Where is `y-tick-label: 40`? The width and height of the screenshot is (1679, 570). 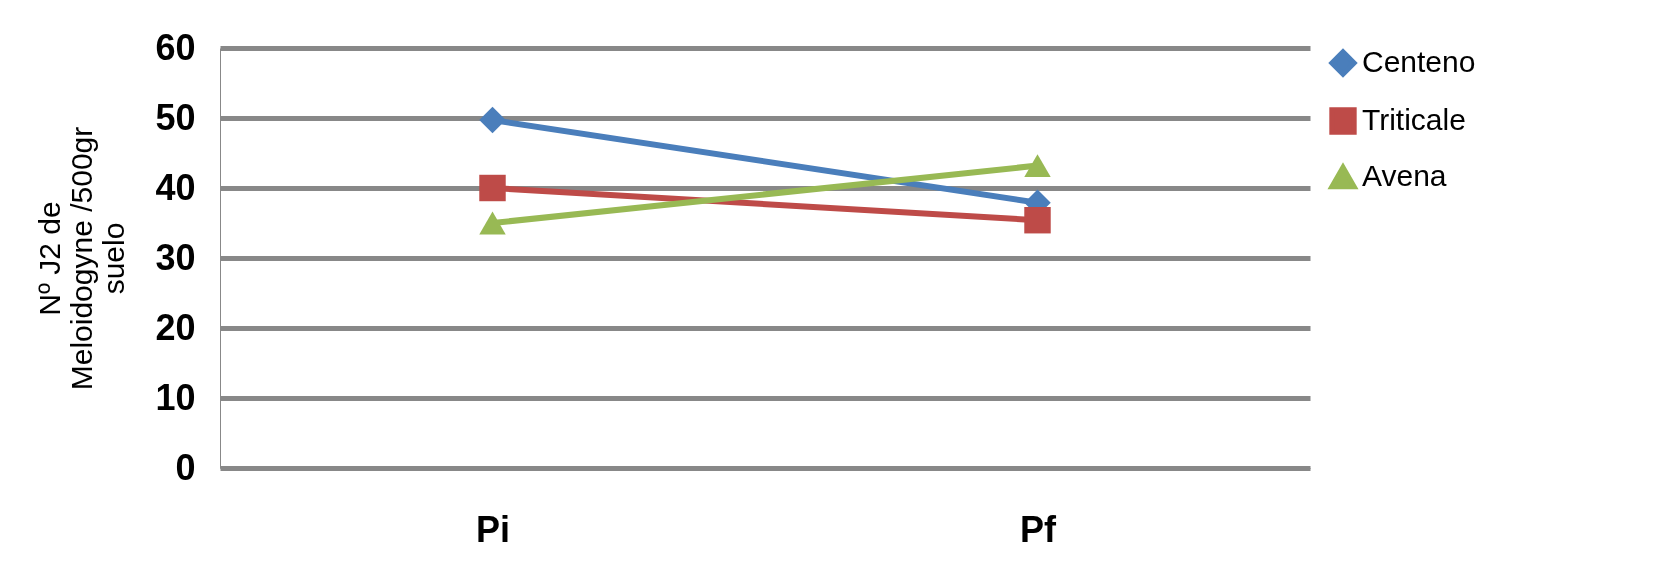 y-tick-label: 40 is located at coordinates (175, 187).